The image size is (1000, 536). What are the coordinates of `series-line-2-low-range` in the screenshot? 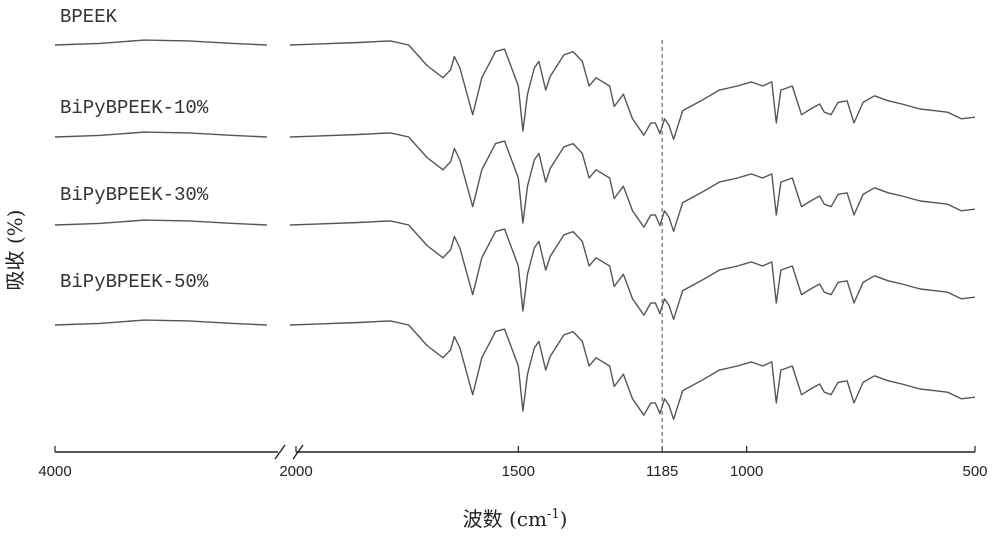 It's located at (160, 134).